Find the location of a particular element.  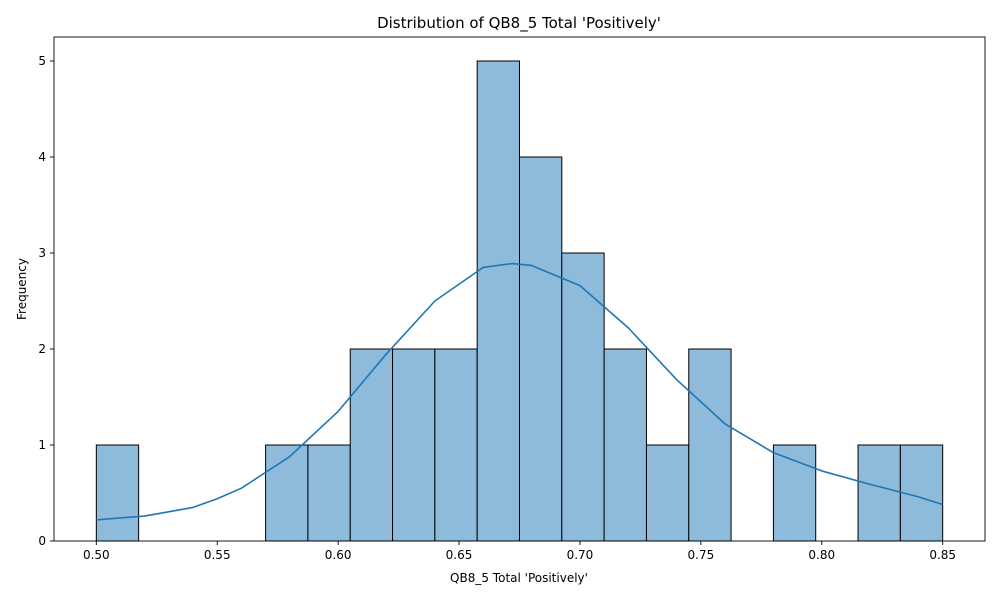

y-tick-label: 0 is located at coordinates (42, 541).